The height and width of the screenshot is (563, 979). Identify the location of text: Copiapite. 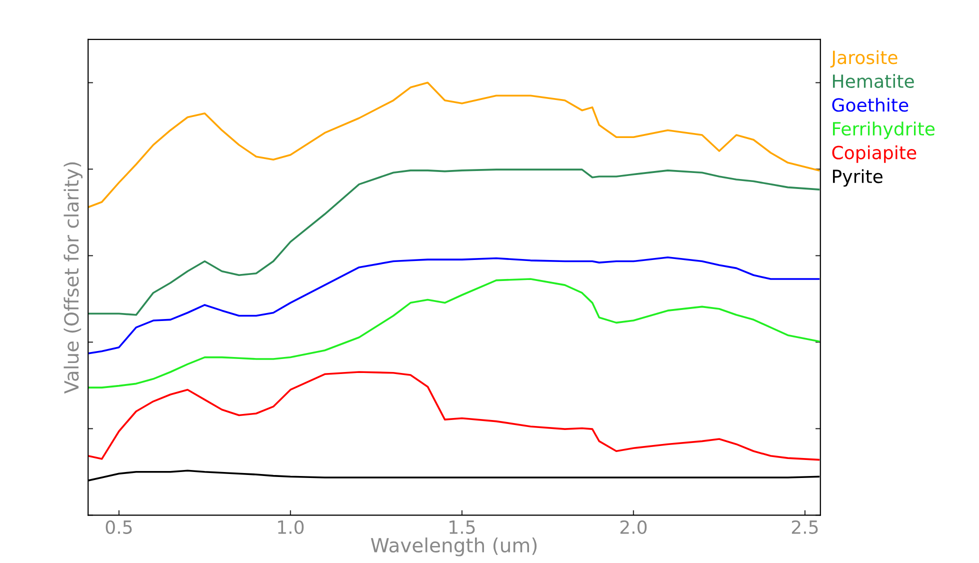
(874, 154).